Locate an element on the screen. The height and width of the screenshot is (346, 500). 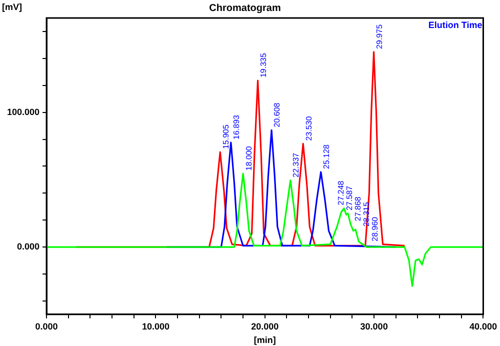
chart-title: Chromatogram is located at coordinates (245, 8).